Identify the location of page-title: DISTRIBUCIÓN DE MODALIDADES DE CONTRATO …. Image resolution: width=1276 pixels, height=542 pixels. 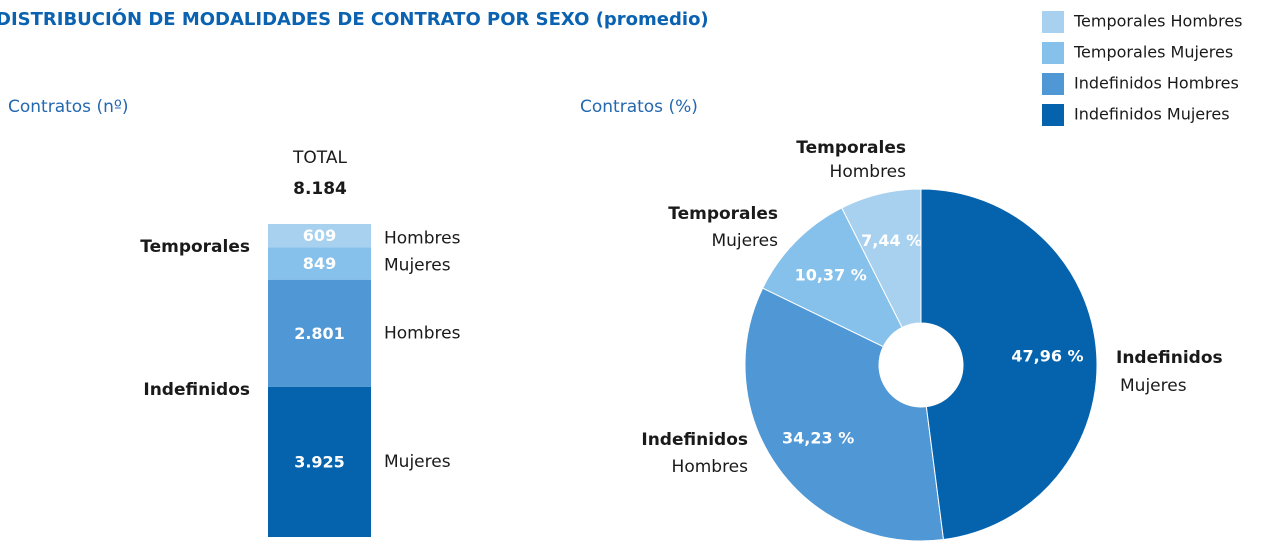
(354, 19).